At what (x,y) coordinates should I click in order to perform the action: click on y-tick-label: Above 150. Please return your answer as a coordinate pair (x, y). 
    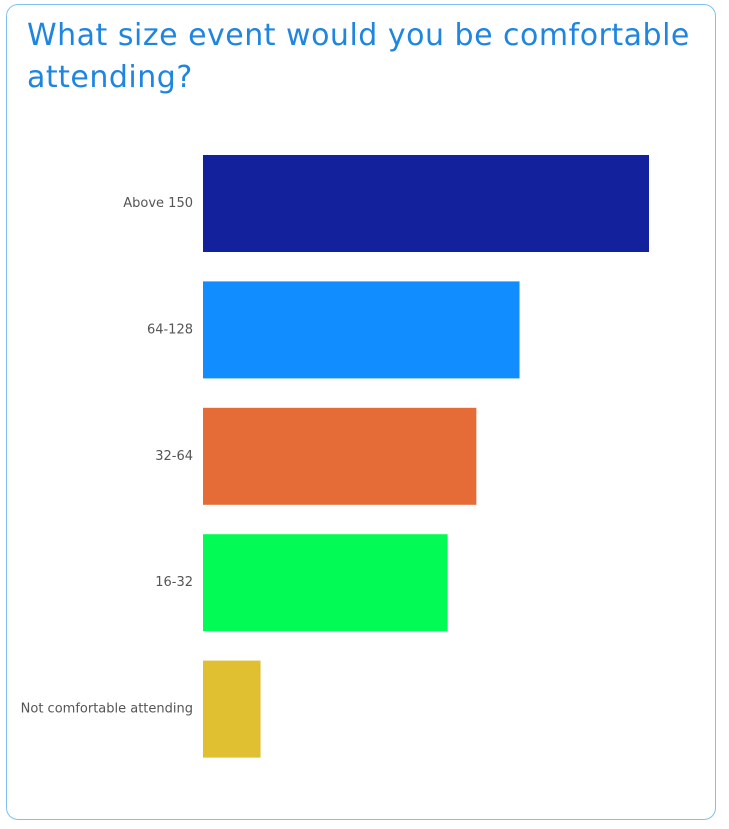
    Looking at the image, I should click on (158, 203).